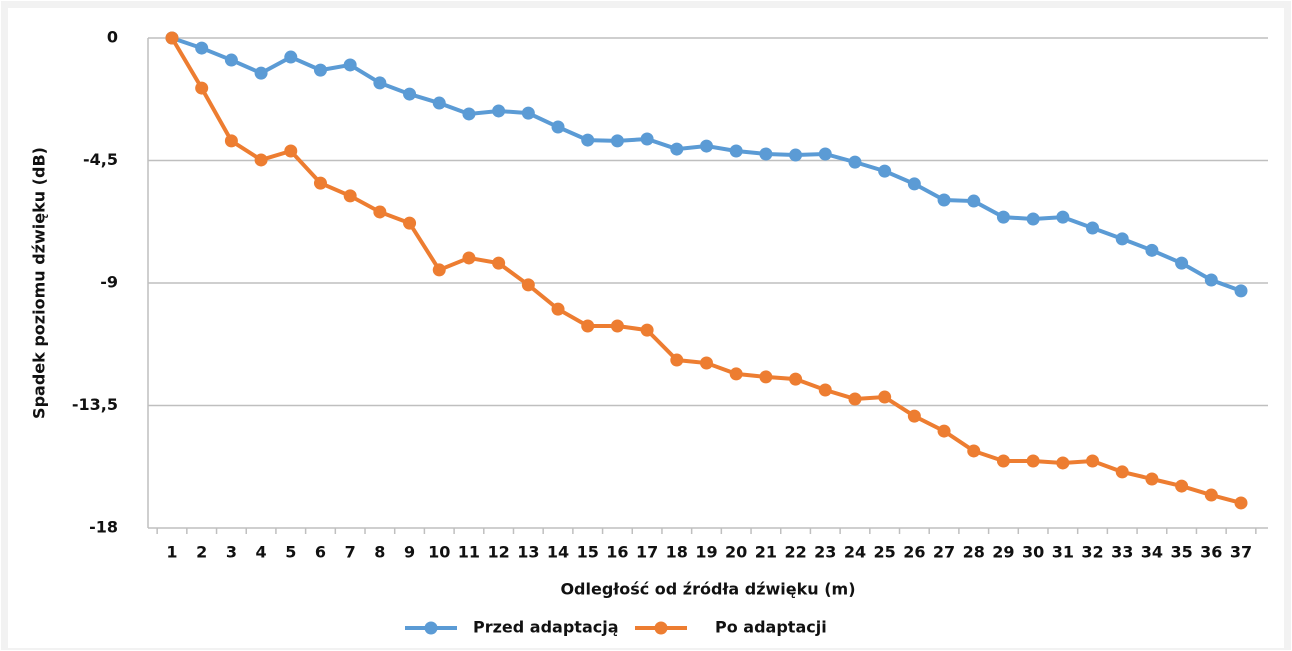  Describe the element at coordinates (379, 552) in the screenshot. I see `x-tick-label: 8` at that location.